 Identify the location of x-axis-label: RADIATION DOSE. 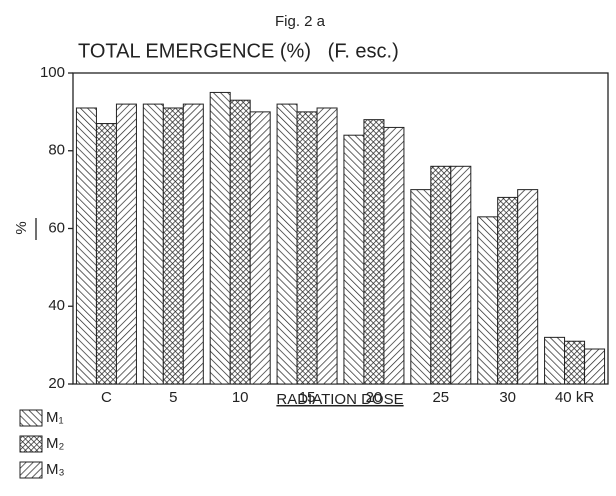
(339, 399).